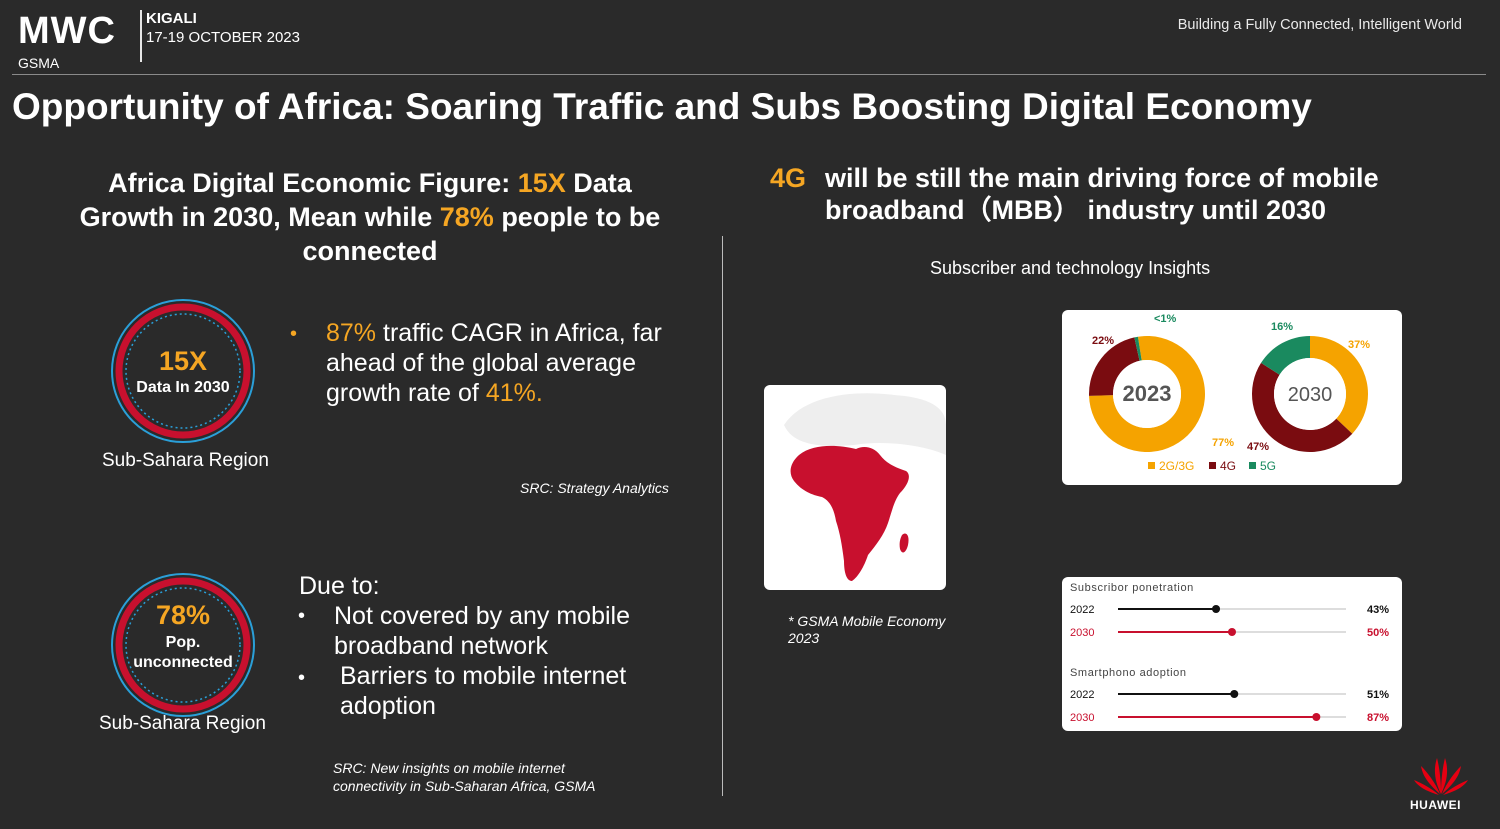 This screenshot has height=829, width=1500. Describe the element at coordinates (183, 361) in the screenshot. I see `stat-value-1: 15X` at that location.